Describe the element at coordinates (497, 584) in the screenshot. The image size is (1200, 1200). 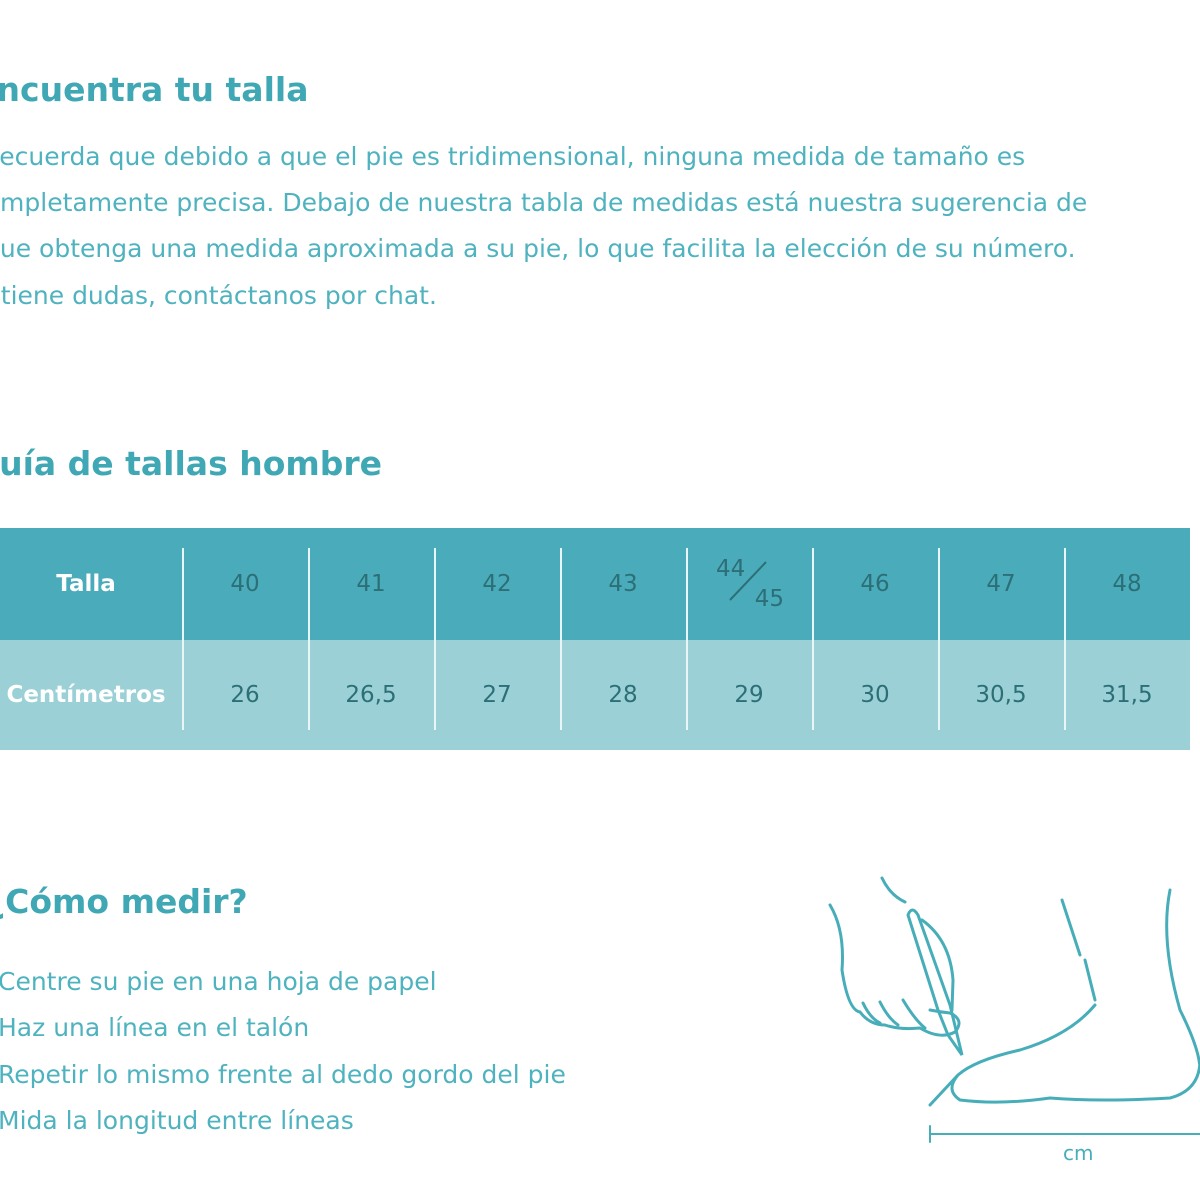
I see `size-cell: 42` at that location.